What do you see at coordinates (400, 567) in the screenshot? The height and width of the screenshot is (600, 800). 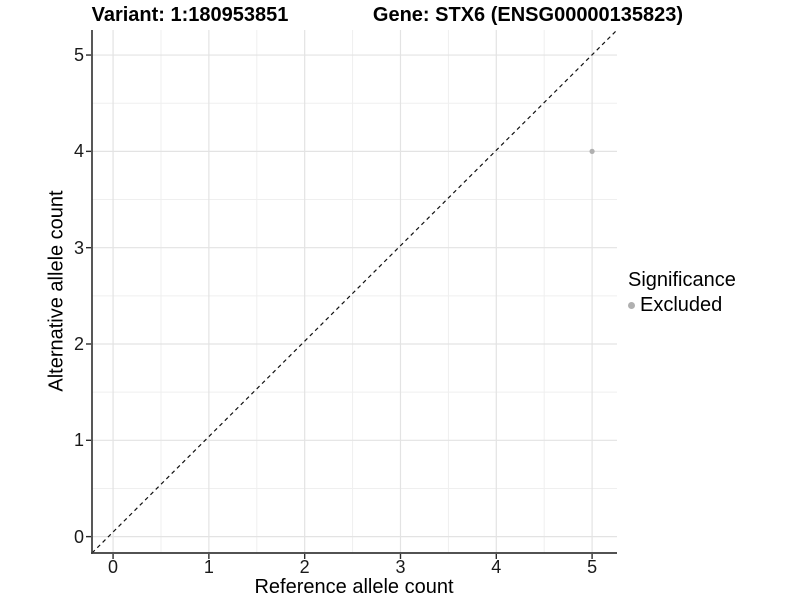 I see `x-tick-label: 3` at bounding box center [400, 567].